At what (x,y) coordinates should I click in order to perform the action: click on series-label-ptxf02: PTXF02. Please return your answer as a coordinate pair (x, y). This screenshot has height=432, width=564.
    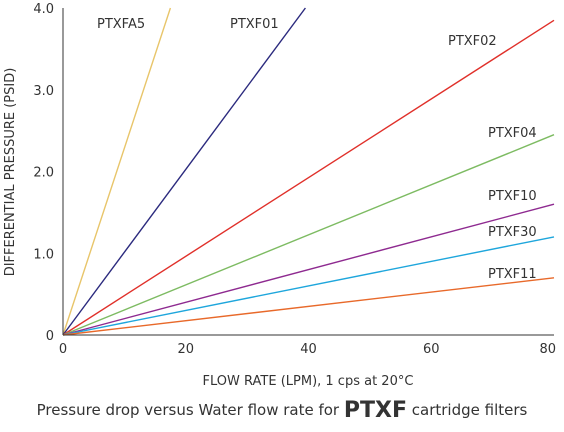
    Looking at the image, I should click on (472, 41).